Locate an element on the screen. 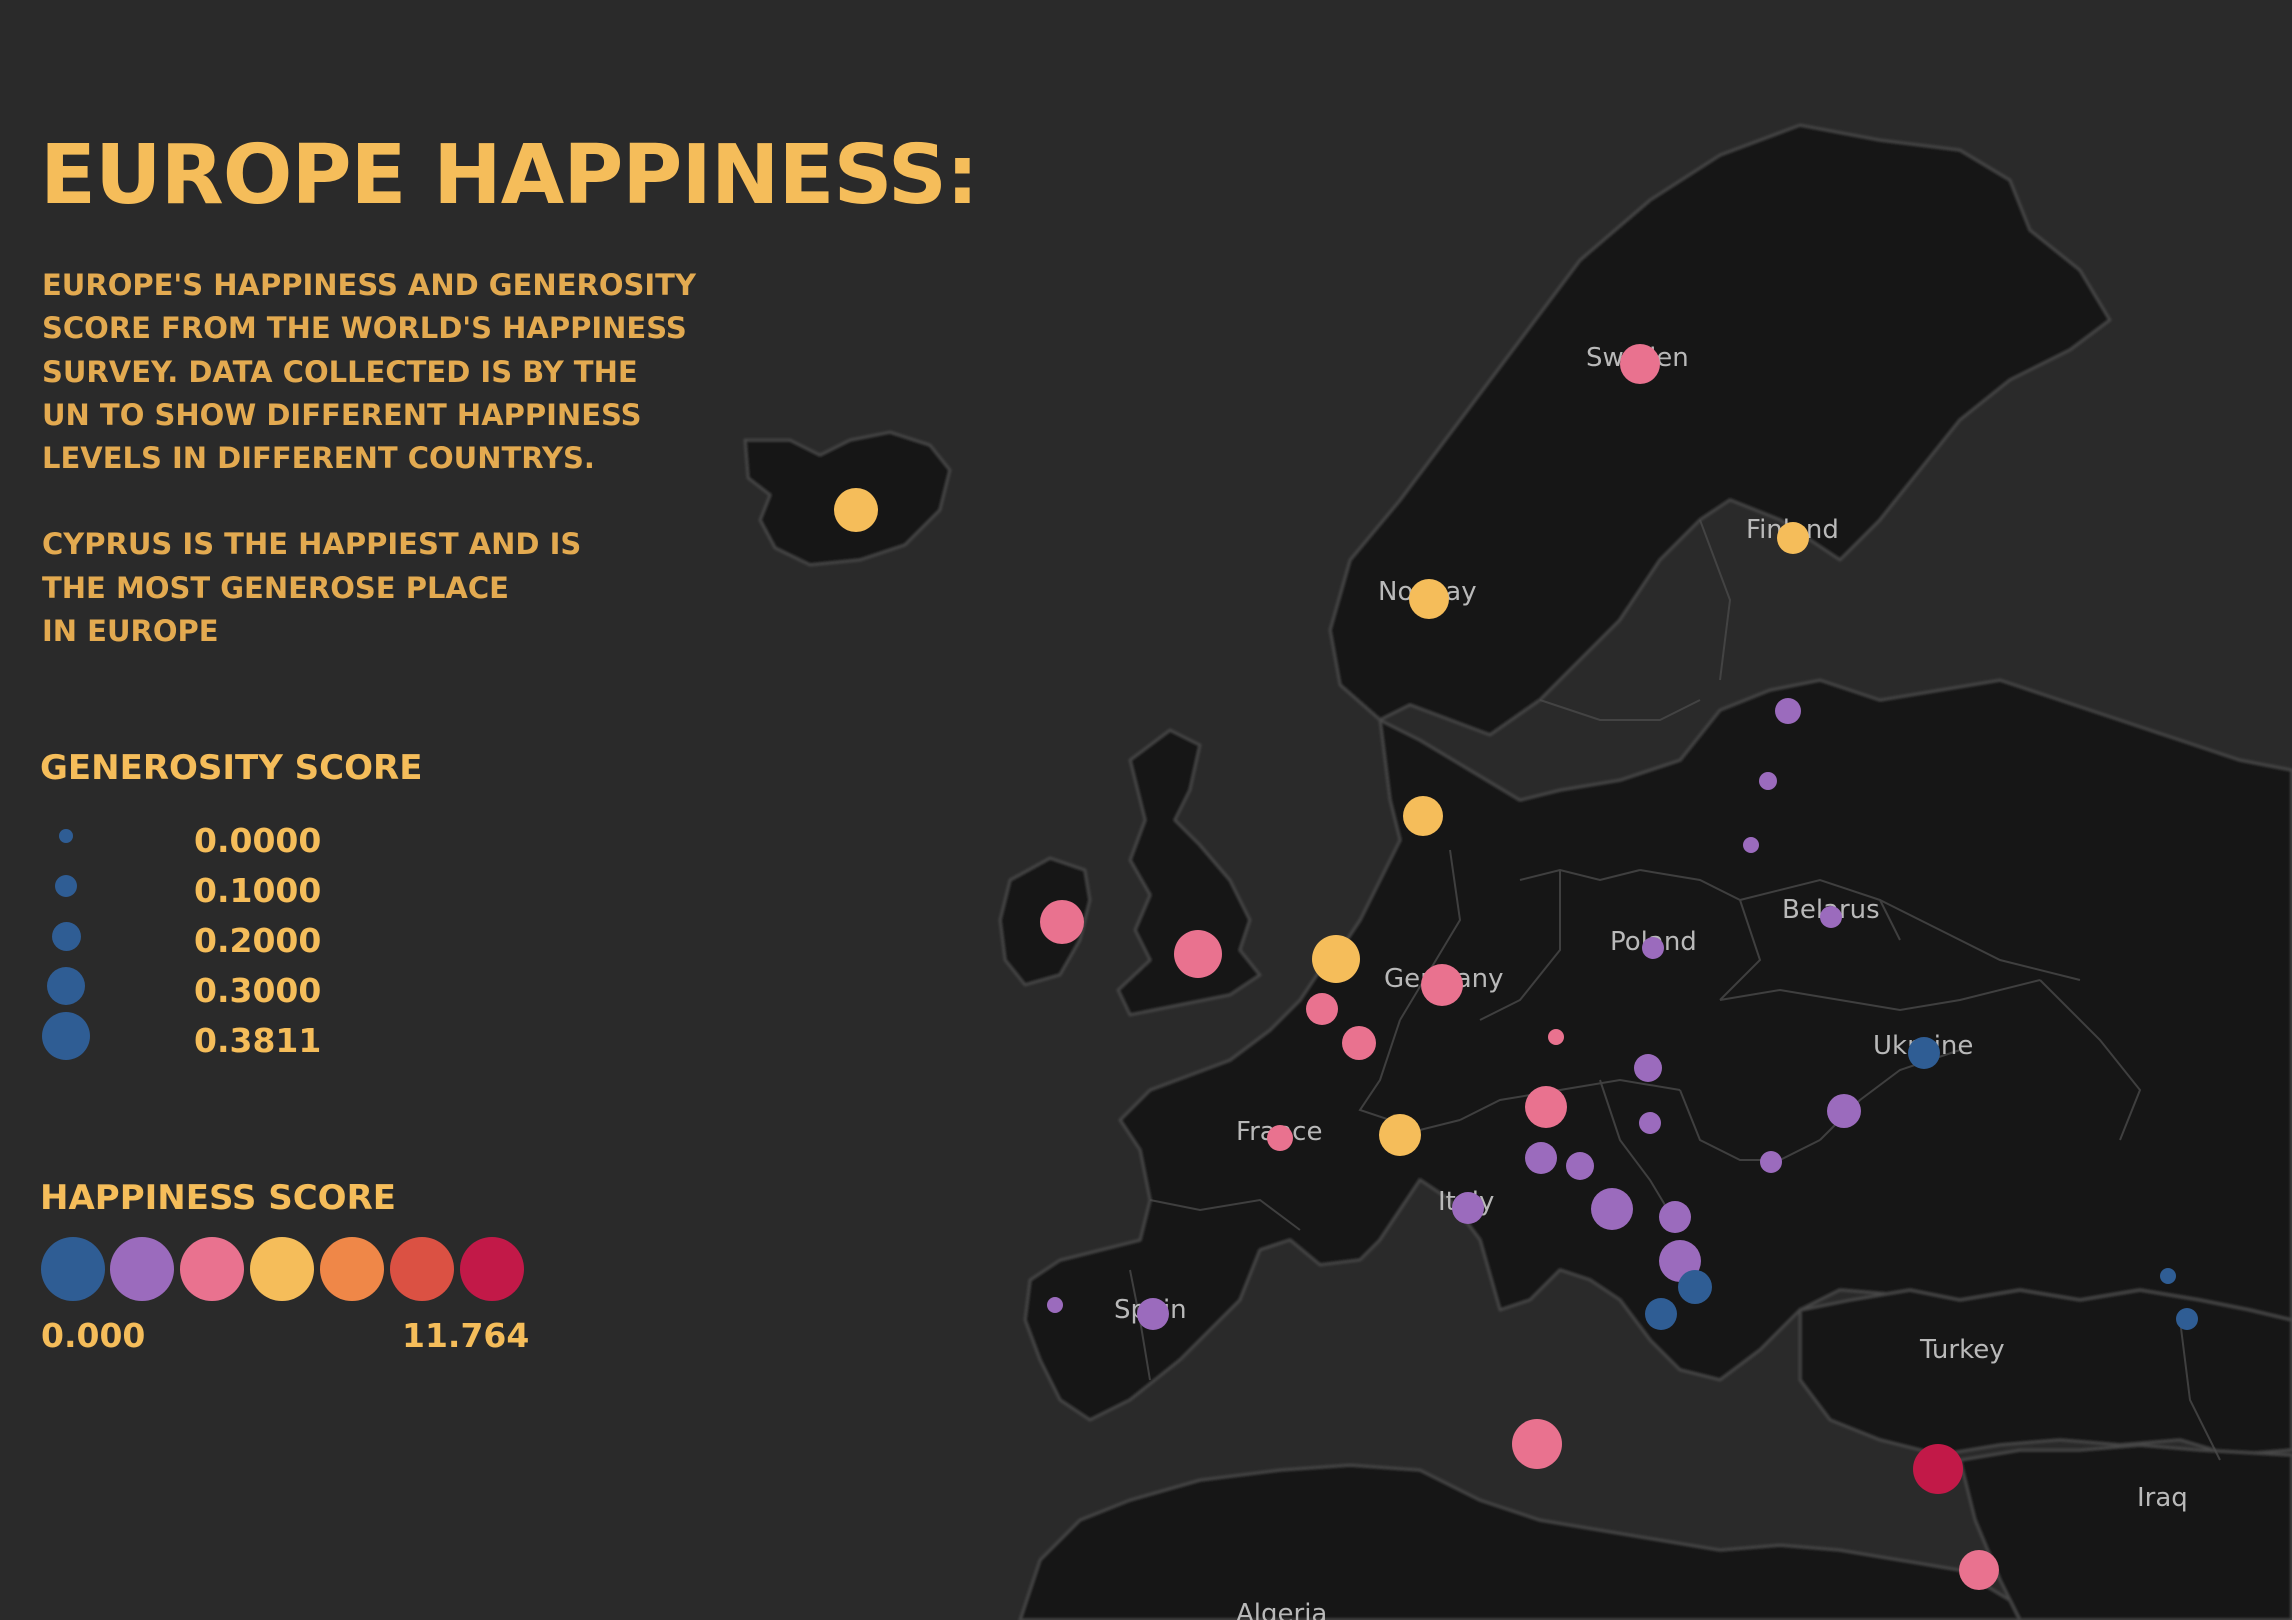 This screenshot has width=2292, height=1620. marker-slovakia is located at coordinates (1648, 1068).